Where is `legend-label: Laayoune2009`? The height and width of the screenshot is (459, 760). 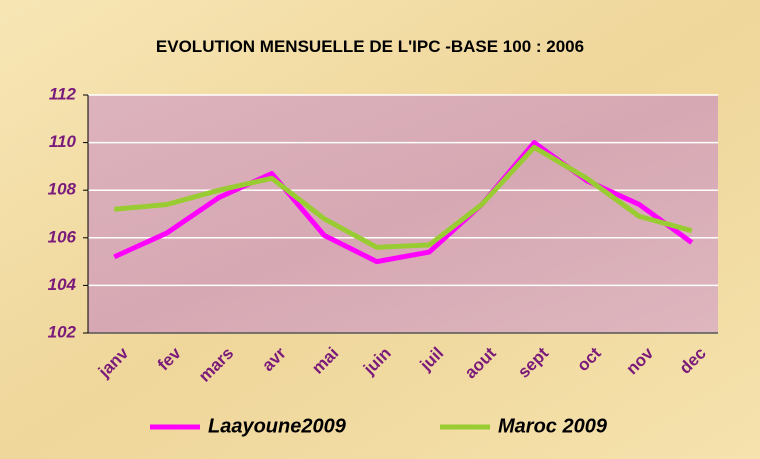
legend-label: Laayoune2009 is located at coordinates (277, 426).